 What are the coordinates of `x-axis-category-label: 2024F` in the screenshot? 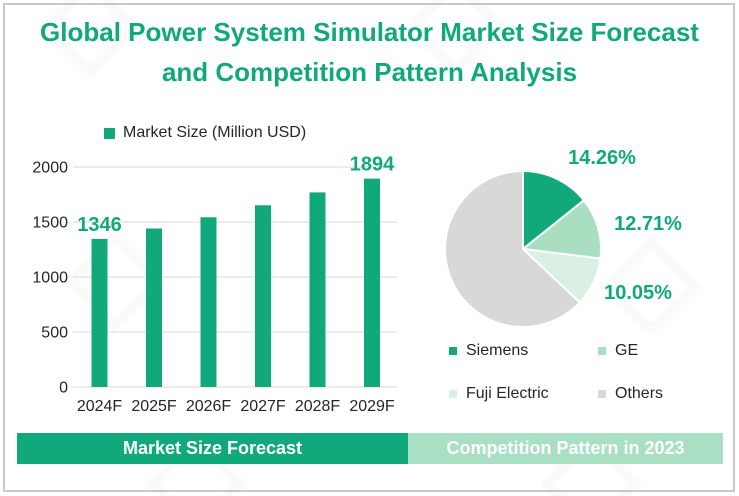 It's located at (100, 406).